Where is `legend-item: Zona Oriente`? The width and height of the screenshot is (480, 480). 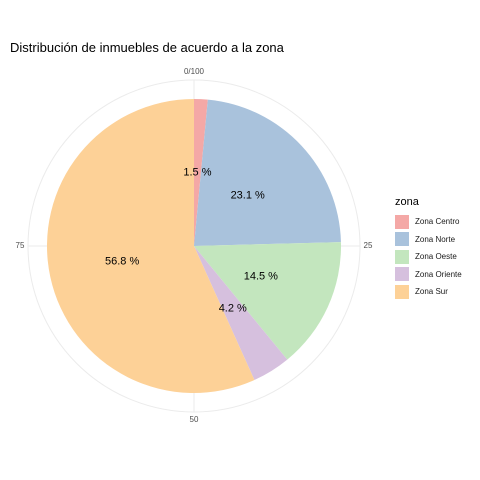 legend-item: Zona Oriente is located at coordinates (428, 275).